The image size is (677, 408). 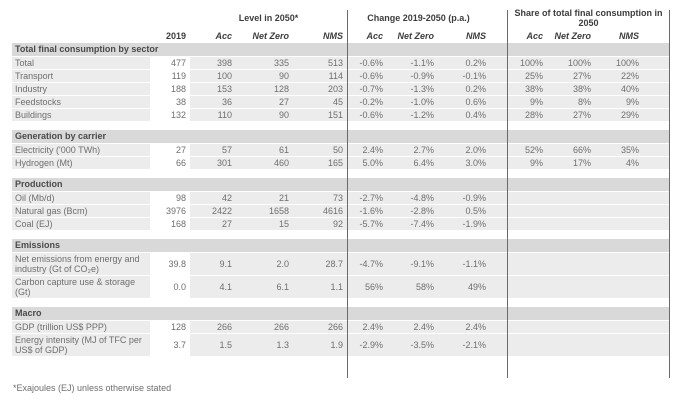 What do you see at coordinates (170, 264) in the screenshot?
I see `cell-2019: 39.8` at bounding box center [170, 264].